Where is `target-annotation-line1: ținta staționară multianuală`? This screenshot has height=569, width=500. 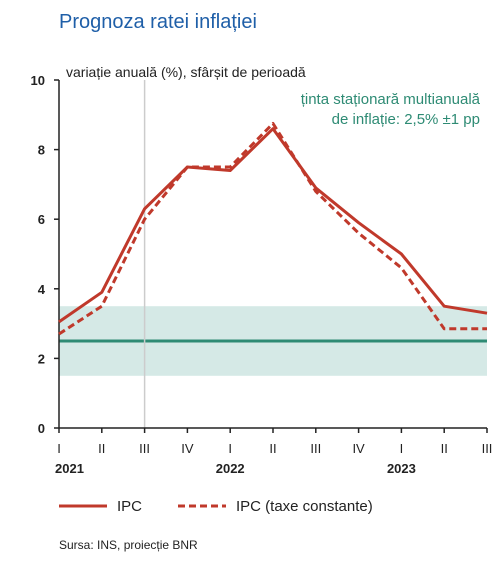
target-annotation-line1: ținta staționară multianuală is located at coordinates (391, 99).